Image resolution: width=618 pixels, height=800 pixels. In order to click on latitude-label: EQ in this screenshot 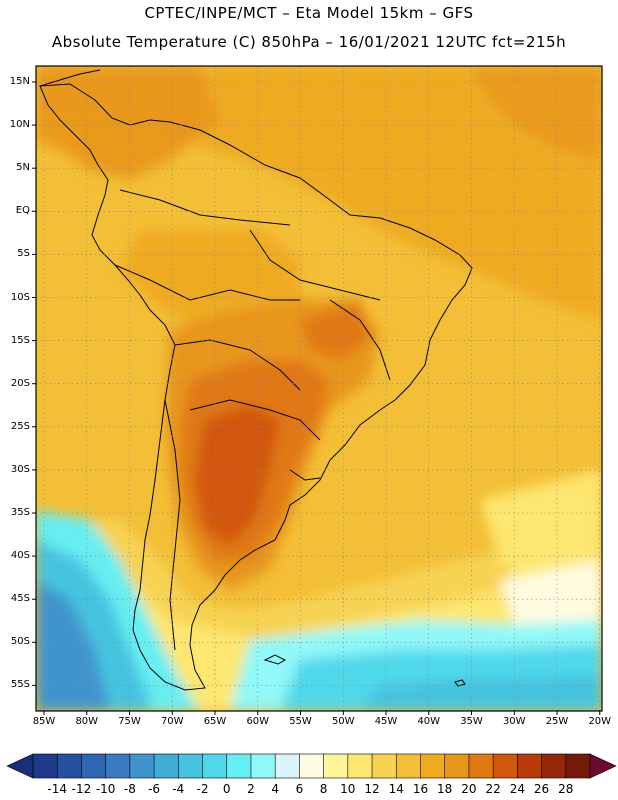, I will do `click(22, 211)`.